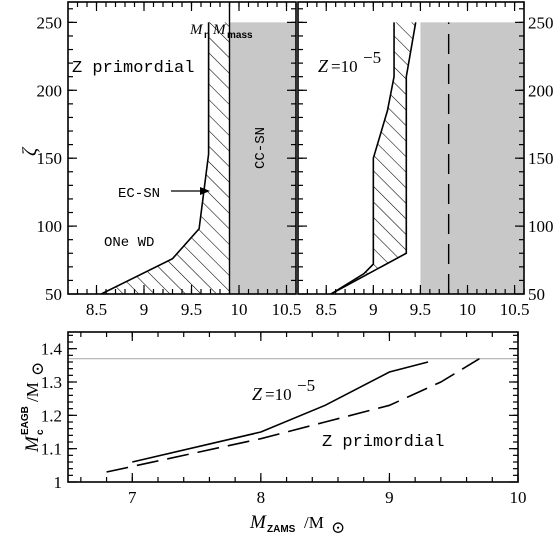  What do you see at coordinates (52, 349) in the screenshot?
I see `y-tick-label: 1.4` at bounding box center [52, 349].